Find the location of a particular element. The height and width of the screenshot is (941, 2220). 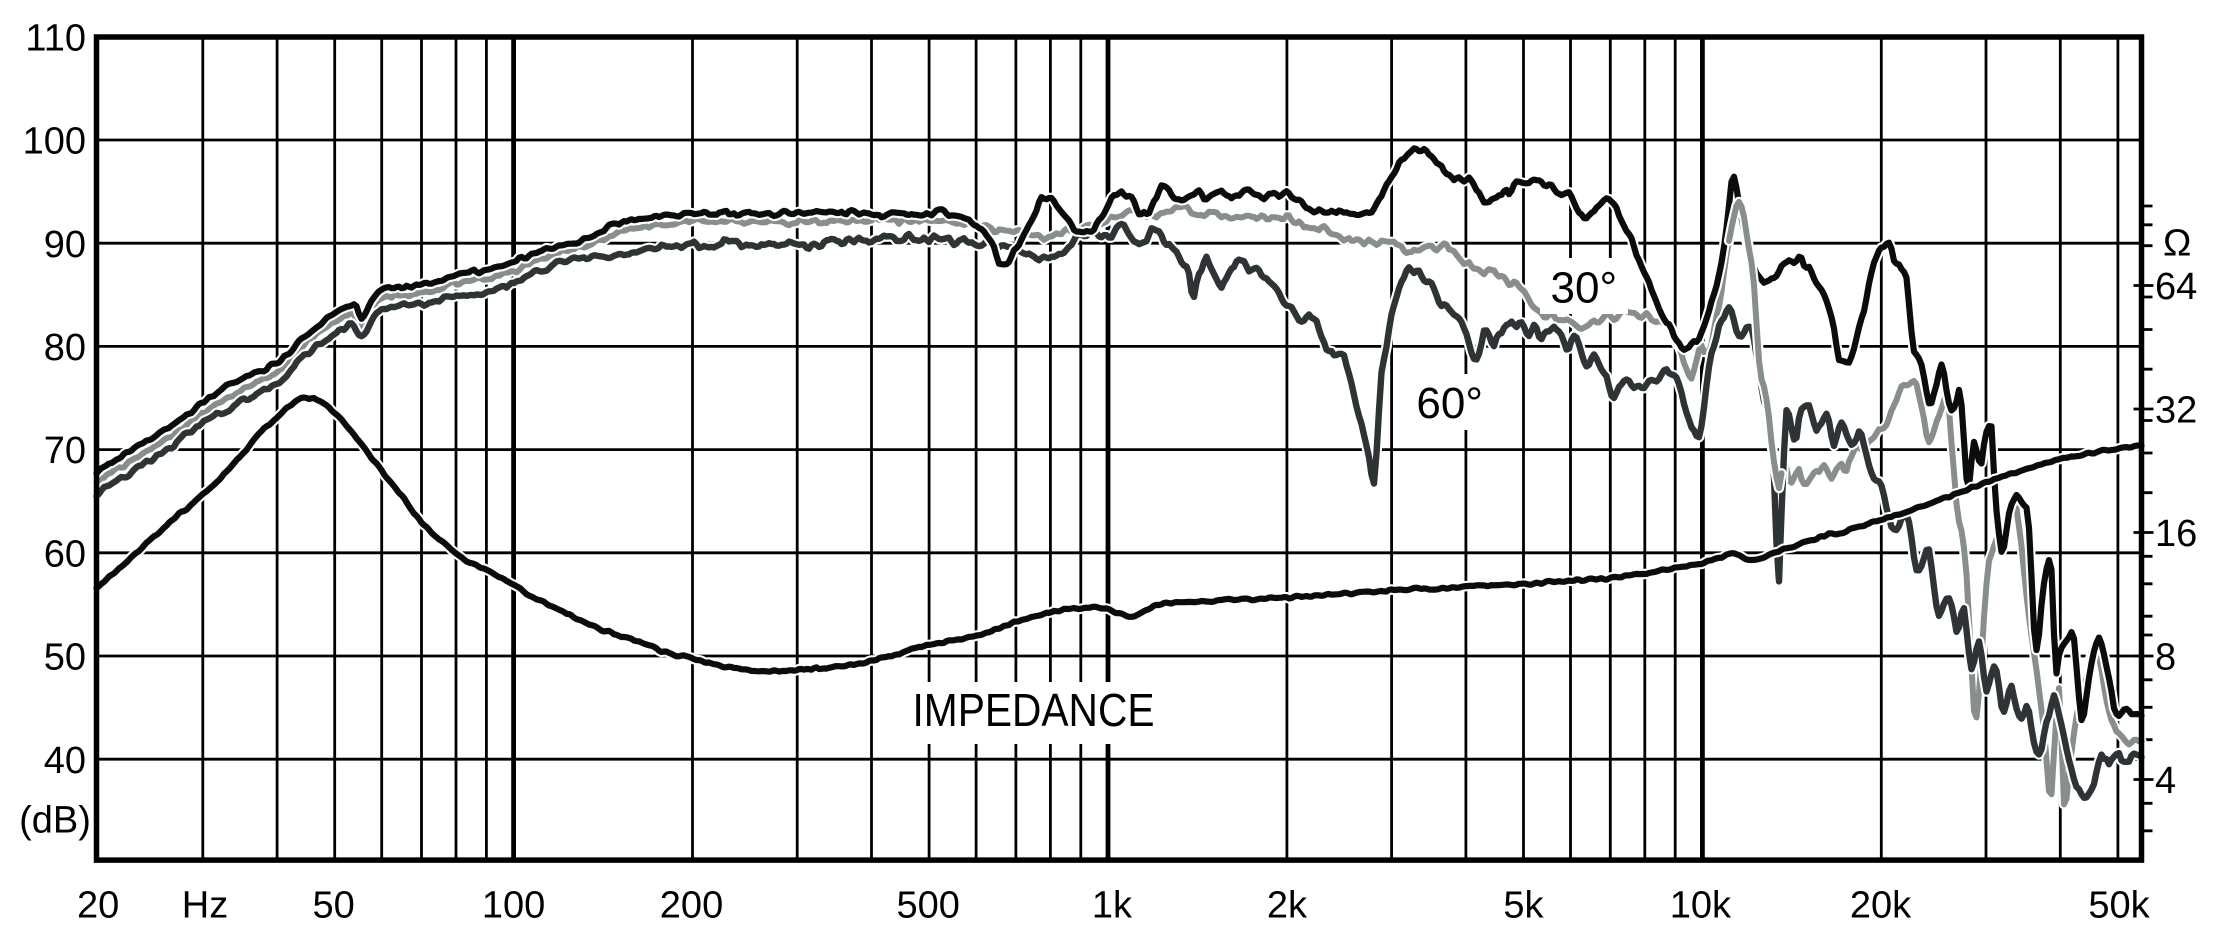

svg-text: 16 is located at coordinates (2176, 534).